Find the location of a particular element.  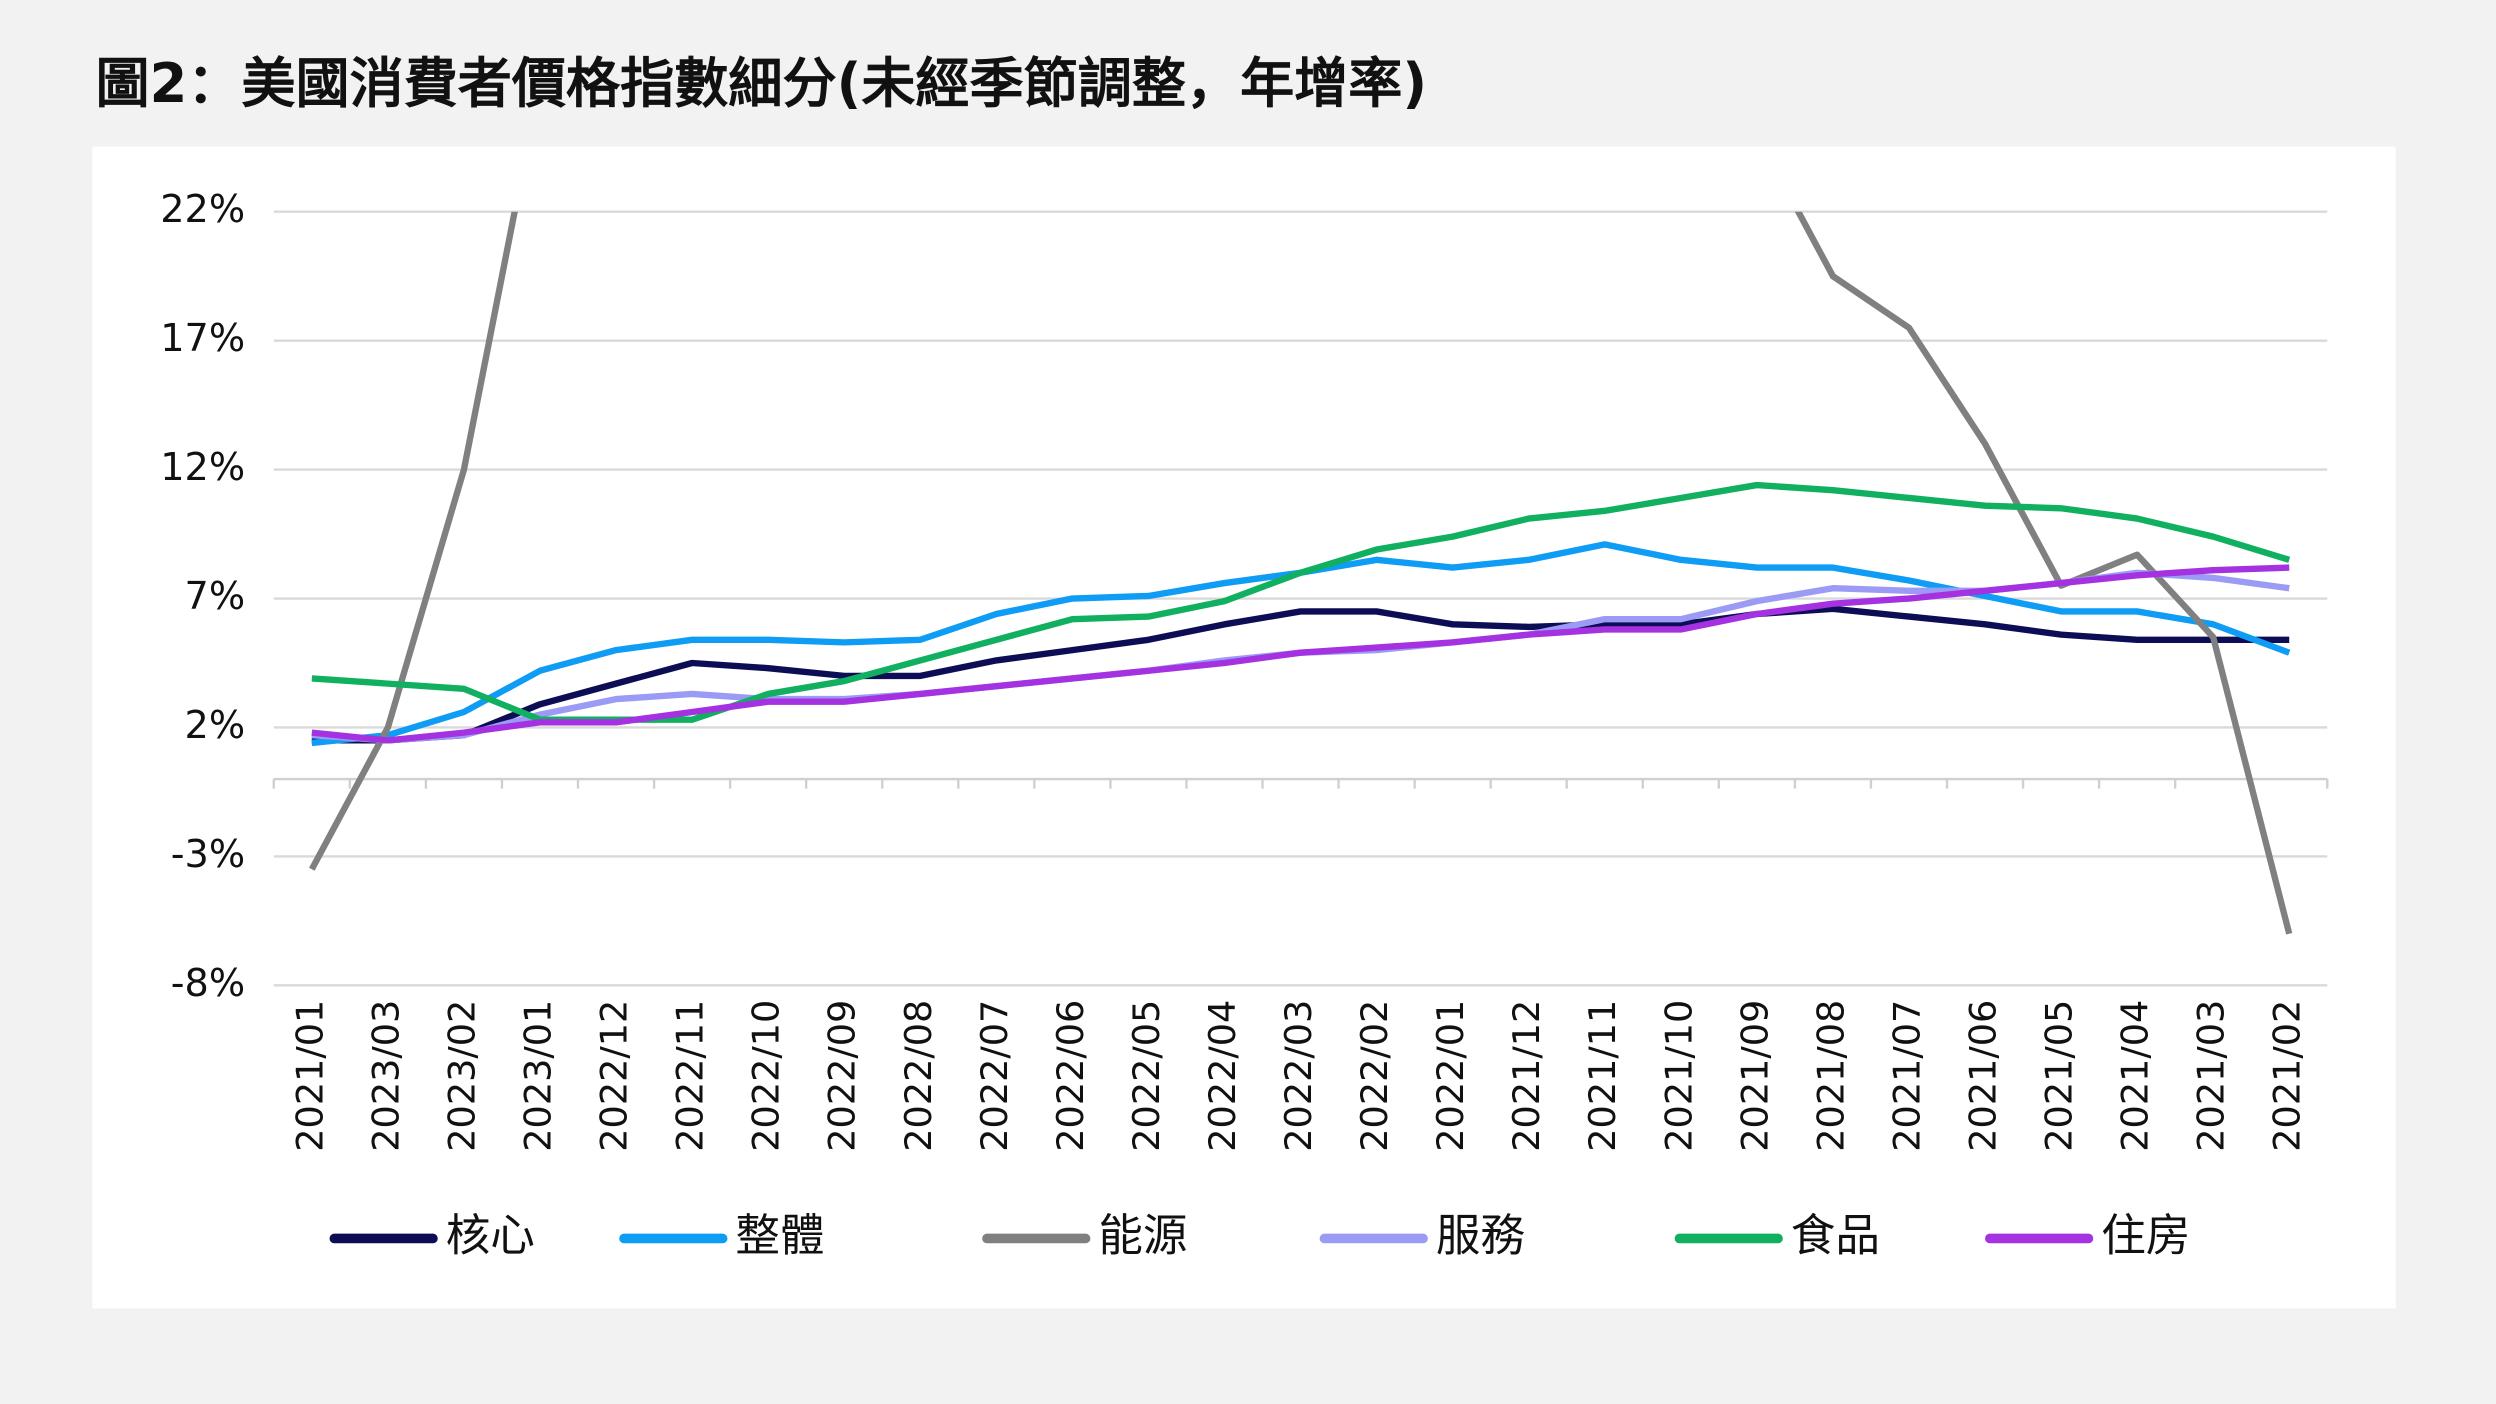

legend-label: 住房 is located at coordinates (2145, 1235).